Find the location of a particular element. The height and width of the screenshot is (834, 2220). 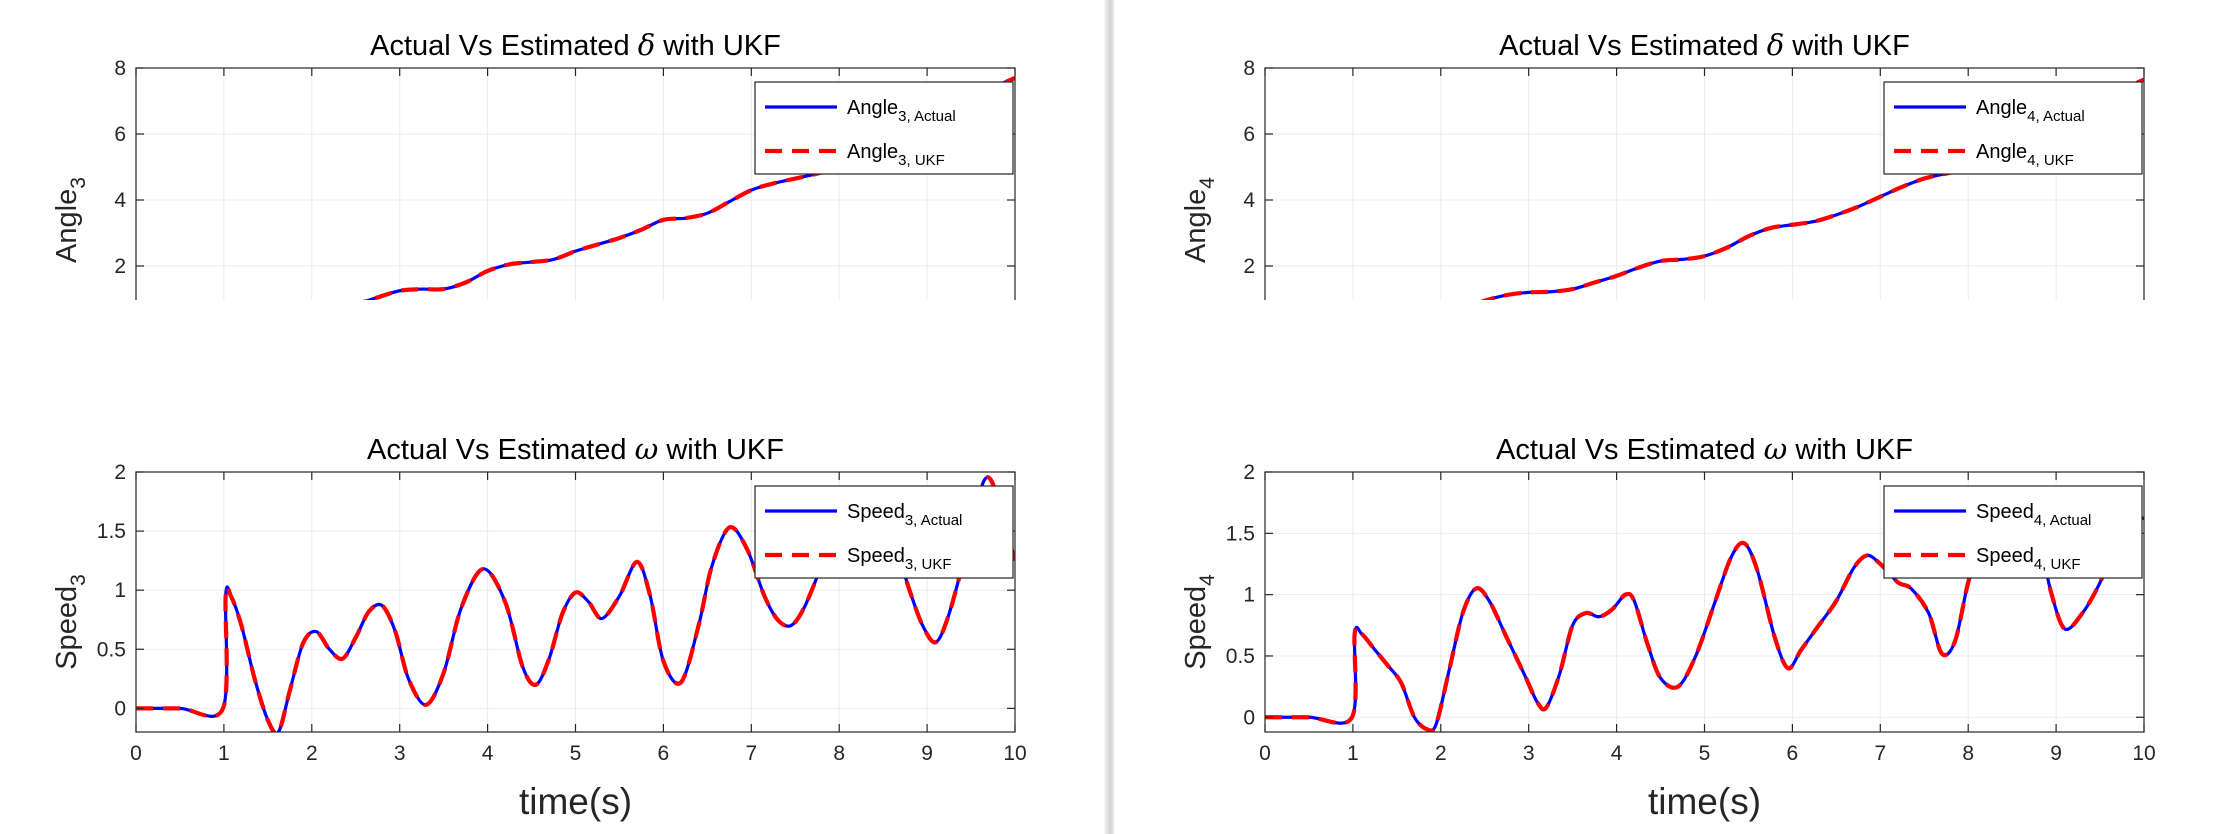

legend: Speed3, Actual Speed3, UKF is located at coordinates (884, 532).